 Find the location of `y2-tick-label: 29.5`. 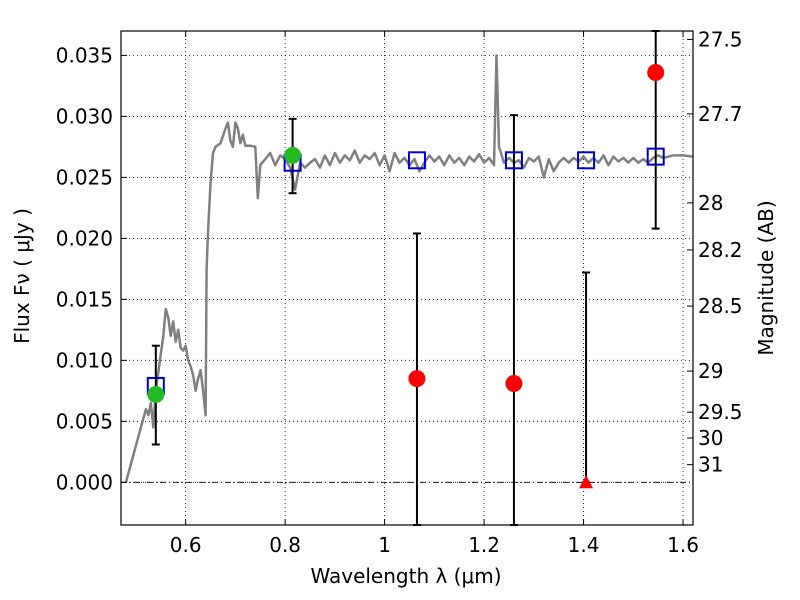

y2-tick-label: 29.5 is located at coordinates (720, 412).